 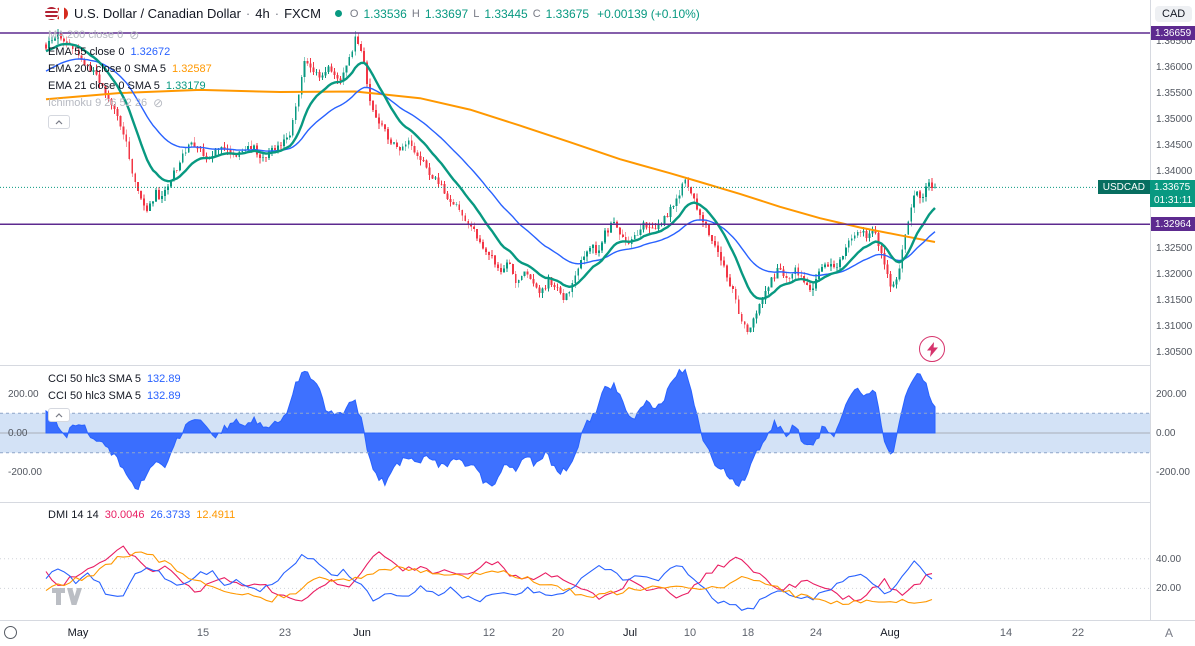 What do you see at coordinates (86, 51) in the screenshot?
I see `indicator-title: EMA 55 close 0` at bounding box center [86, 51].